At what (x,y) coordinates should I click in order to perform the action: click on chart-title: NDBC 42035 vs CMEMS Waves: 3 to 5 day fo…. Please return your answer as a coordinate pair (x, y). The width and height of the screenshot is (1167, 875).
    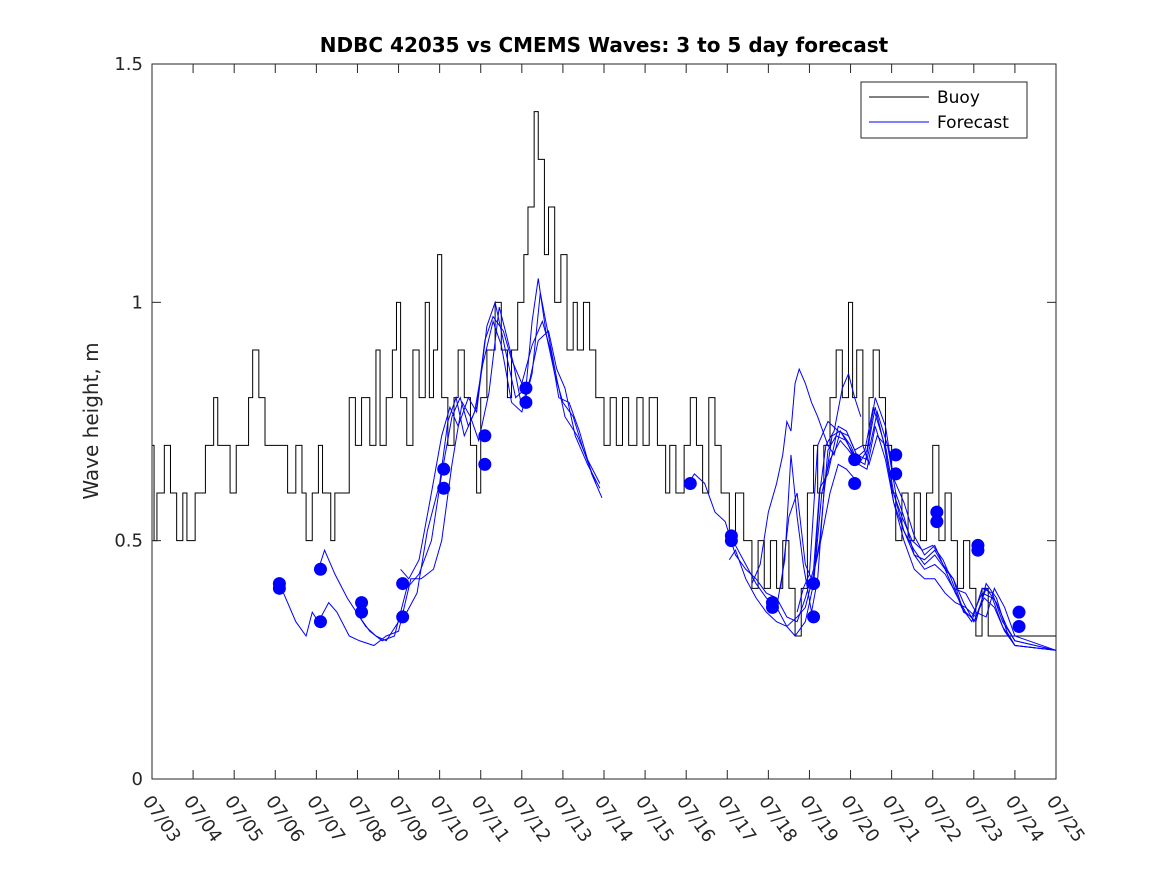
    Looking at the image, I should click on (604, 45).